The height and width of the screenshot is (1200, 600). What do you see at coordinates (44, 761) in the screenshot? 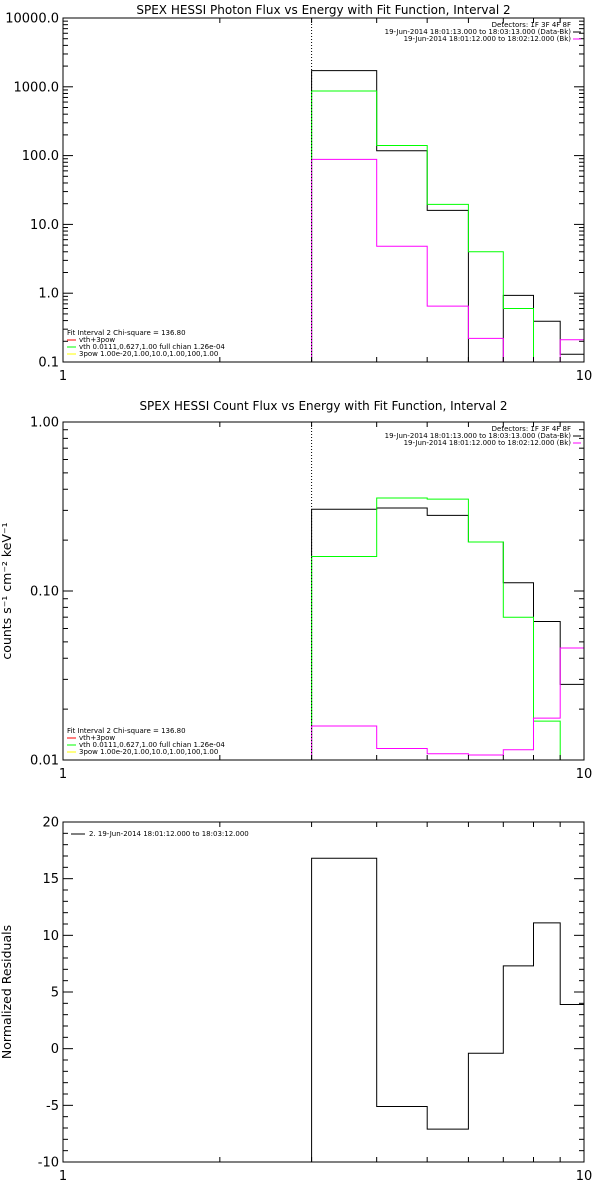
I see `y-tick-label: 0.01` at bounding box center [44, 761].